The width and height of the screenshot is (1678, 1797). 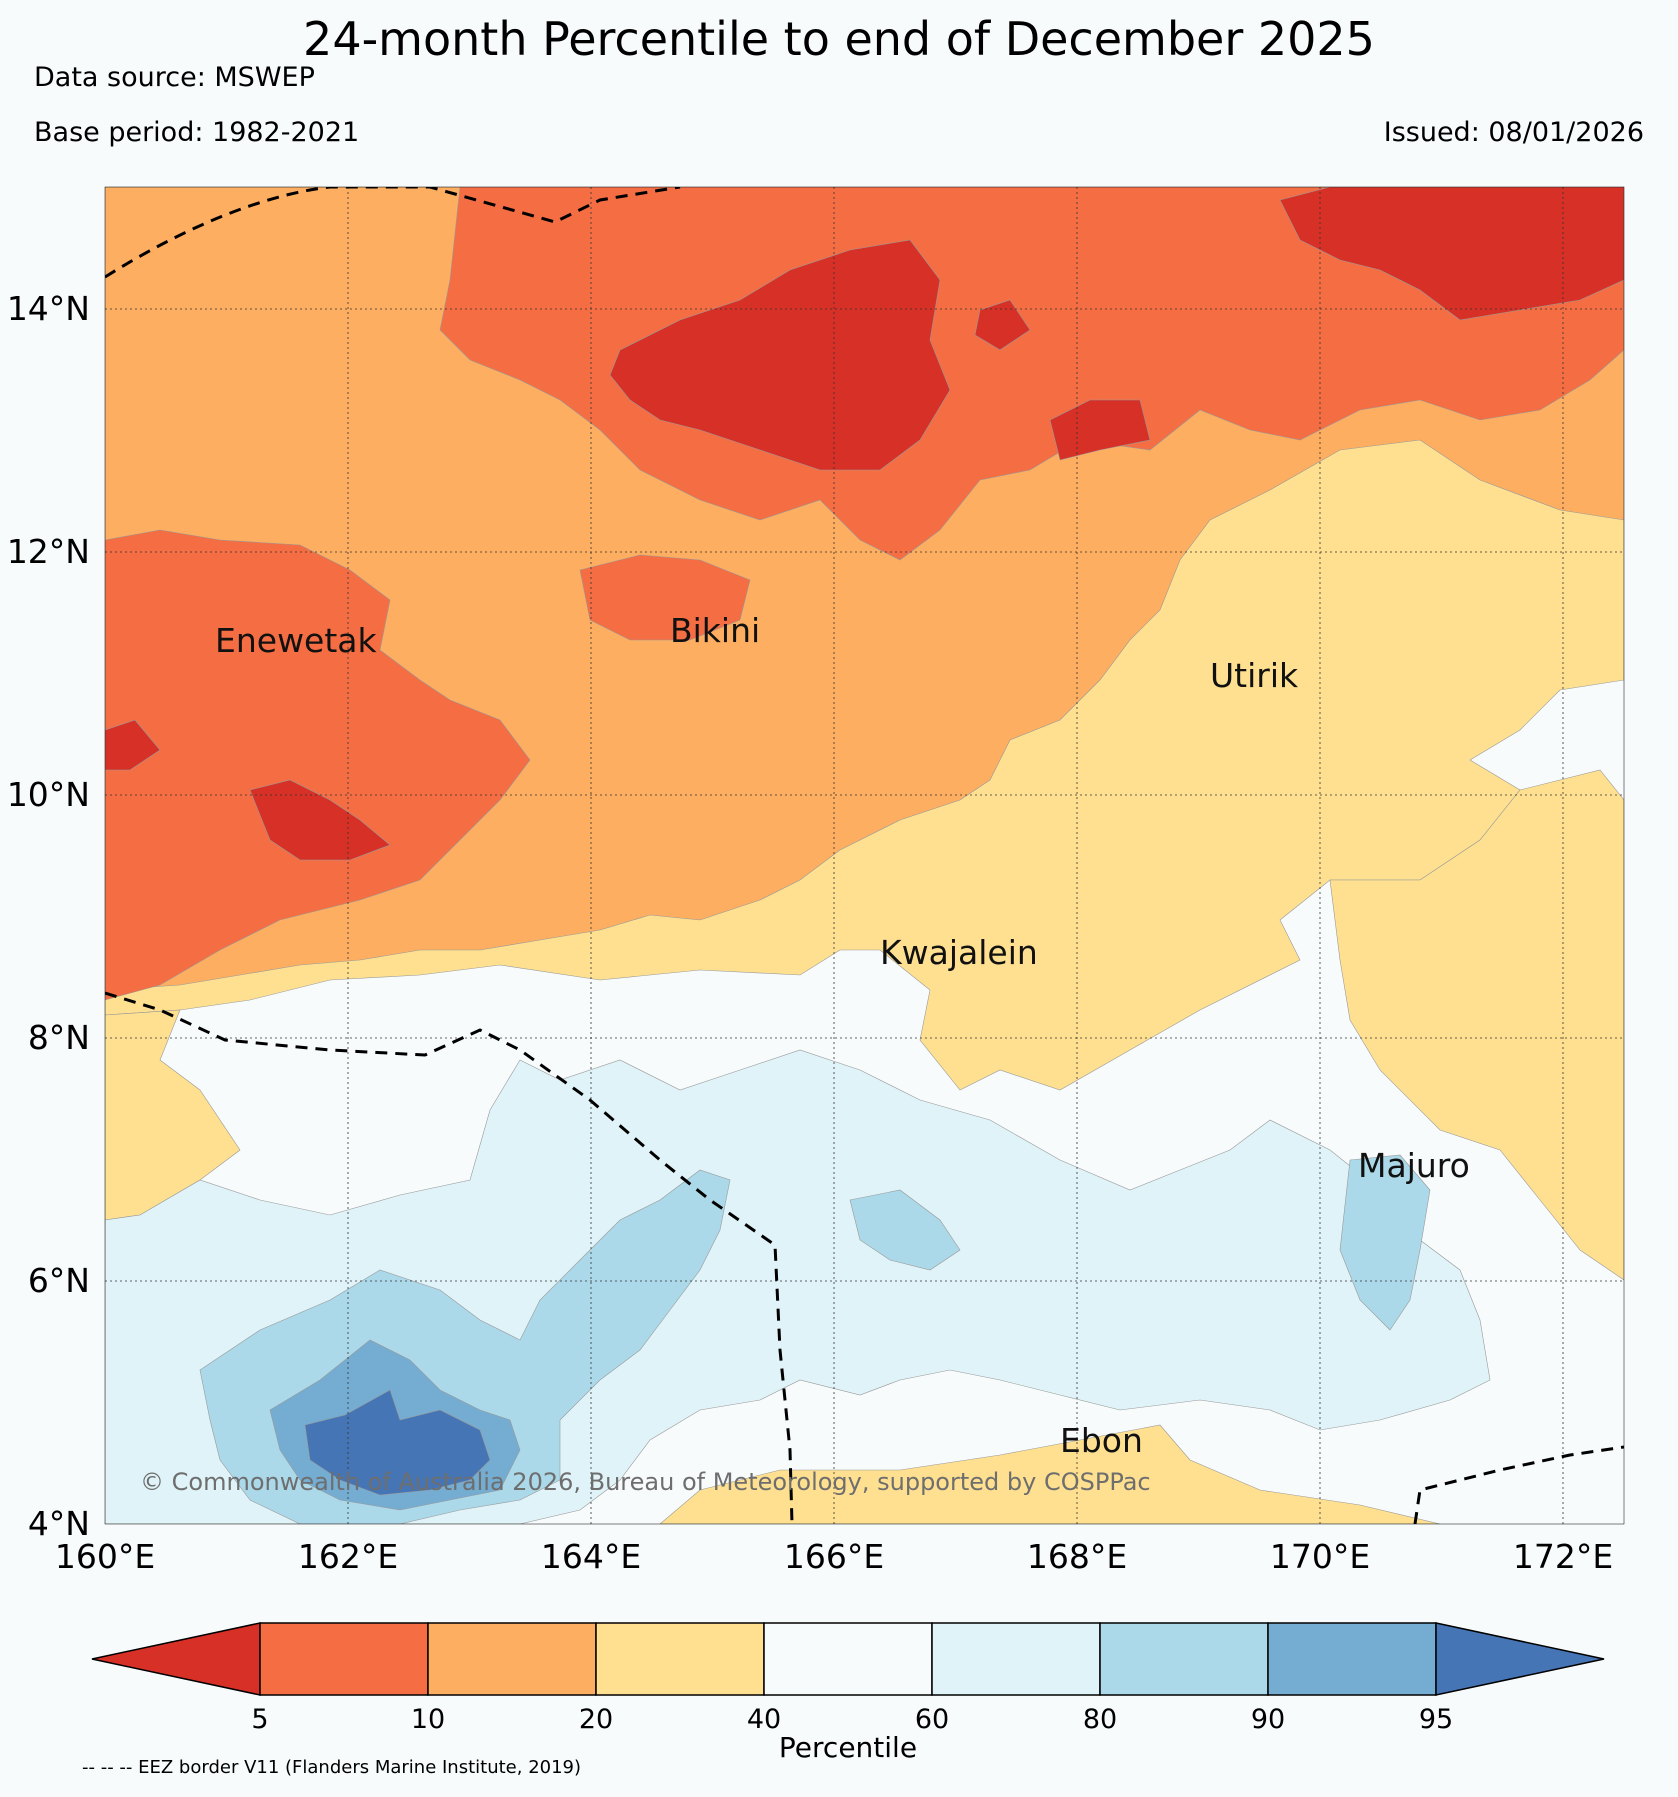 What do you see at coordinates (105, 1556) in the screenshot?
I see `lon-label-160: 160°E` at bounding box center [105, 1556].